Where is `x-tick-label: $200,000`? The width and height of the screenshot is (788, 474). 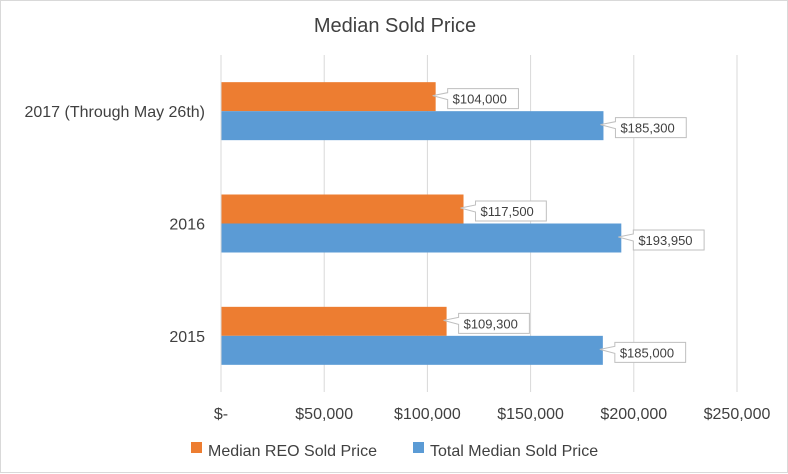
x-tick-label: $200,000 is located at coordinates (633, 414).